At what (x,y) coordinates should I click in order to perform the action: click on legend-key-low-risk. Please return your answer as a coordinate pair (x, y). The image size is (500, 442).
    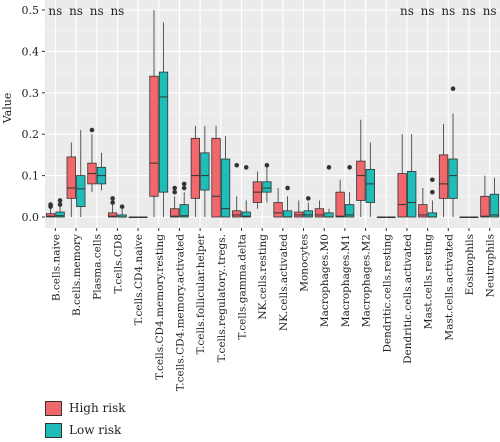
    Looking at the image, I should click on (53, 430).